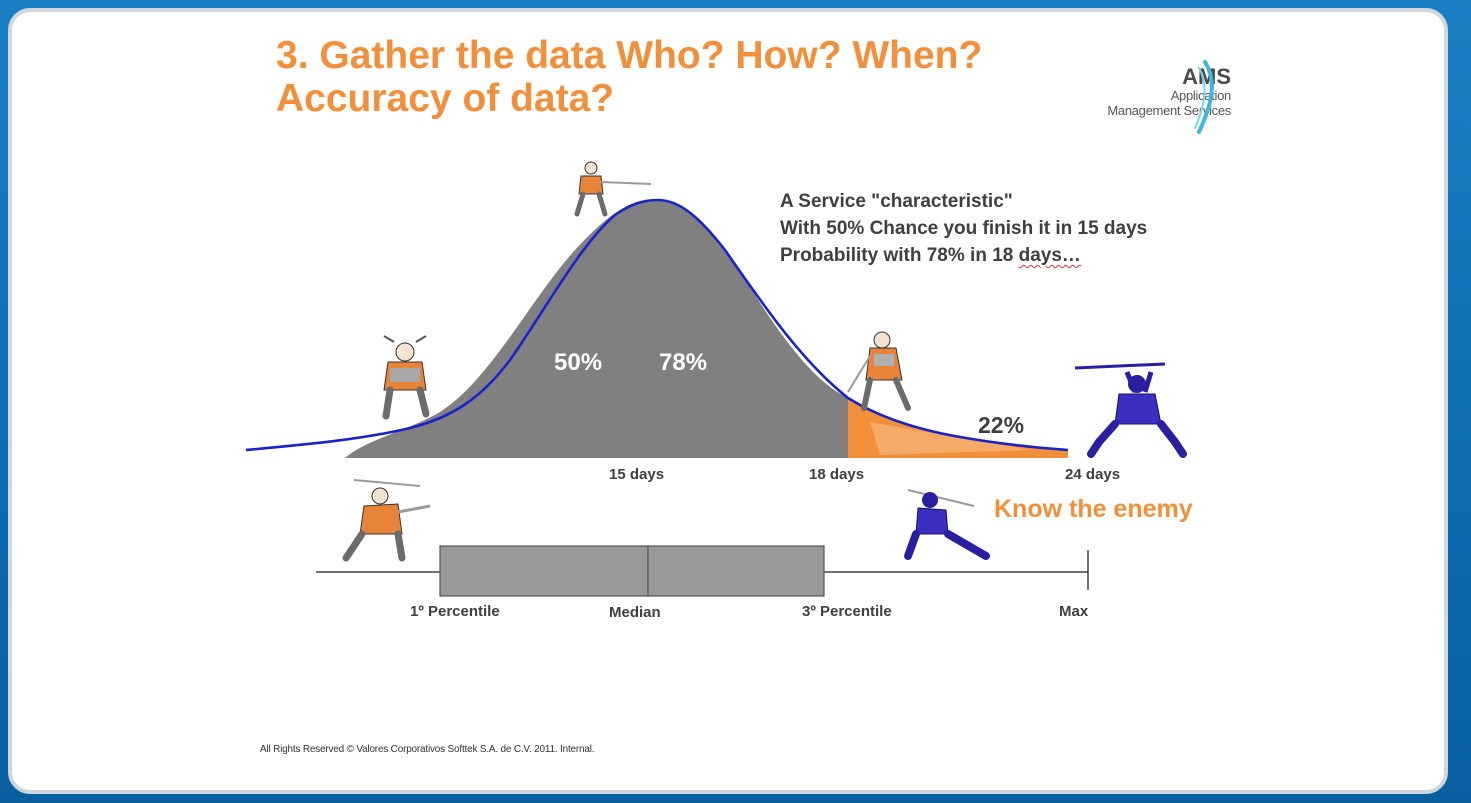 Image resolution: width=1471 pixels, height=803 pixels. I want to click on curve-area-gray, so click(596, 329).